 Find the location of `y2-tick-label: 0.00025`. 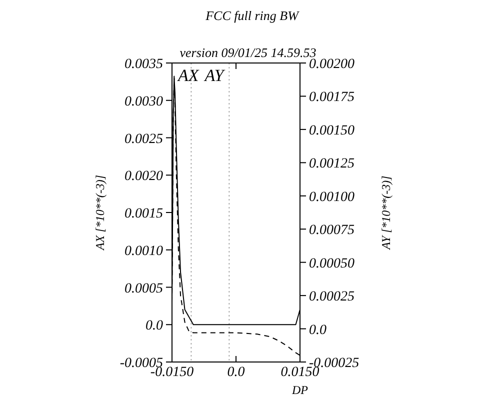

y2-tick-label: 0.00025 is located at coordinates (331, 297).